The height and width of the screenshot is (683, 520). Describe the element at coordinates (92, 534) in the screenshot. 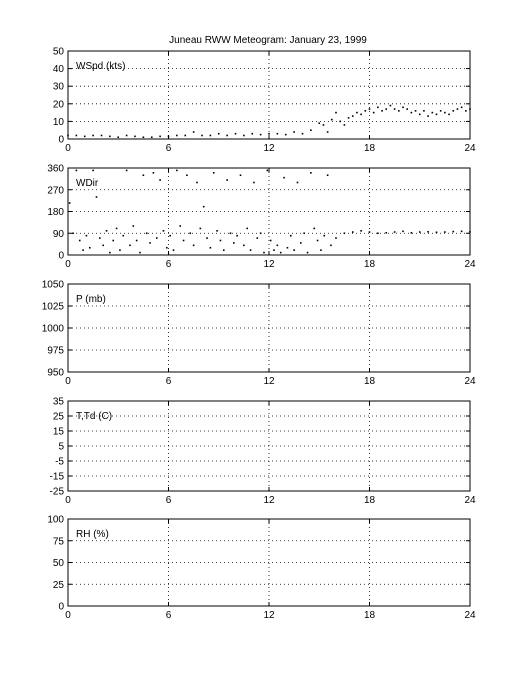

I see `panel-label: RH (%)` at that location.